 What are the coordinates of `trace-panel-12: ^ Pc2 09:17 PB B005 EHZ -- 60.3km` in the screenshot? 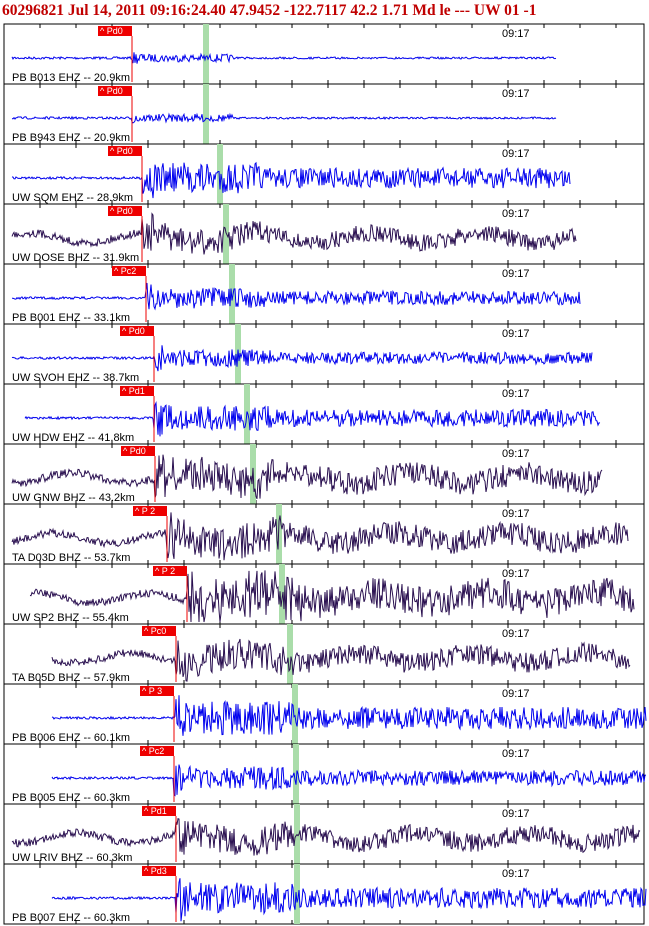 It's located at (325, 774).